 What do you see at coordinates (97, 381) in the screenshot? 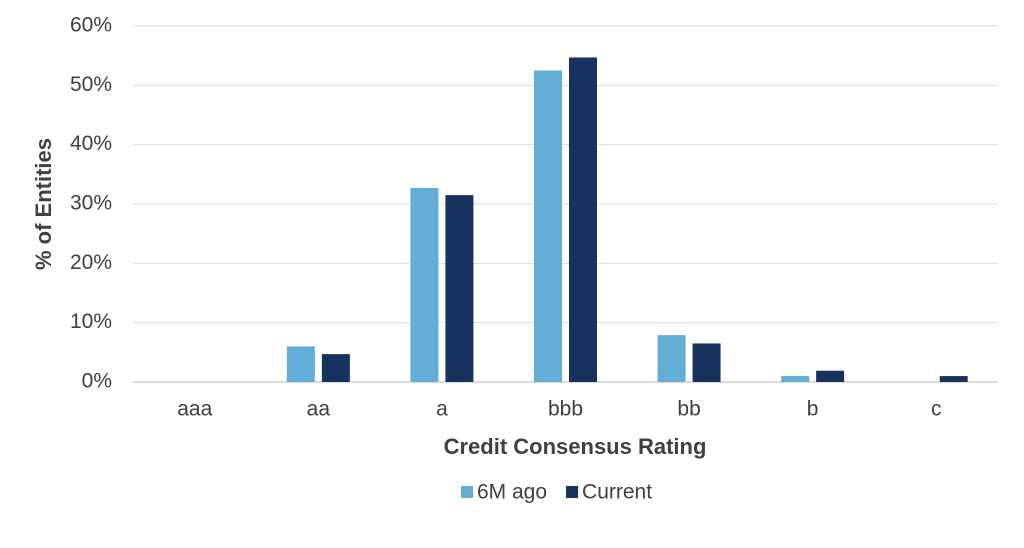
I see `y-tick-label: 0%` at bounding box center [97, 381].